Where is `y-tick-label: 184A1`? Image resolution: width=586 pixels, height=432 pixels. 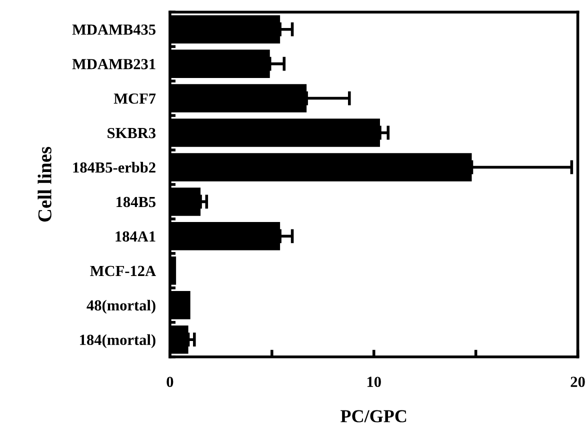
y-tick-label: 184A1 is located at coordinates (136, 236).